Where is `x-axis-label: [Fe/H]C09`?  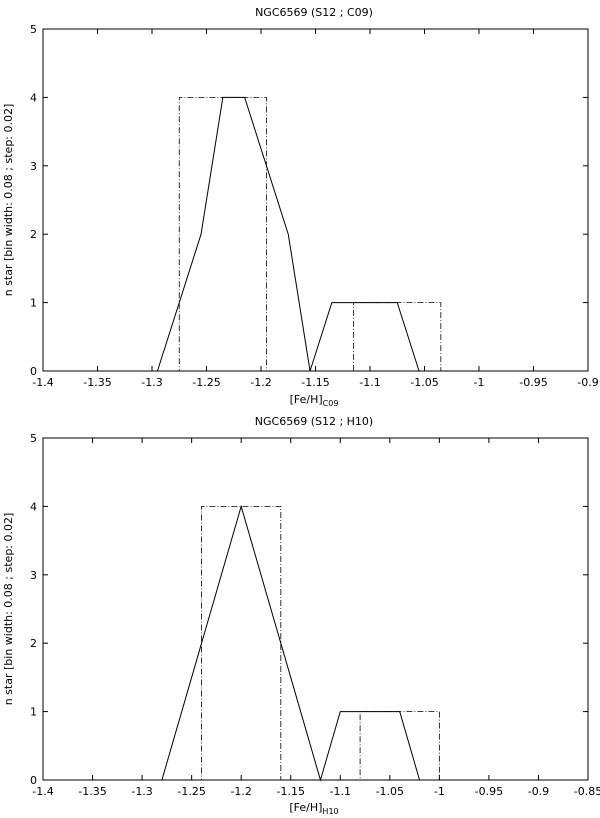
x-axis-label: [Fe/H]C09 is located at coordinates (314, 400).